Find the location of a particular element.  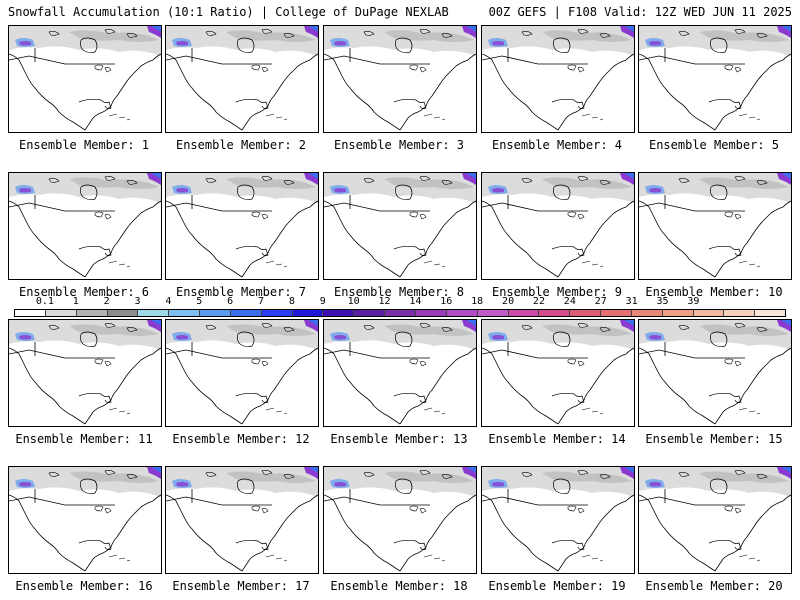

colorbar-tick-label: 3 is located at coordinates (137, 301).